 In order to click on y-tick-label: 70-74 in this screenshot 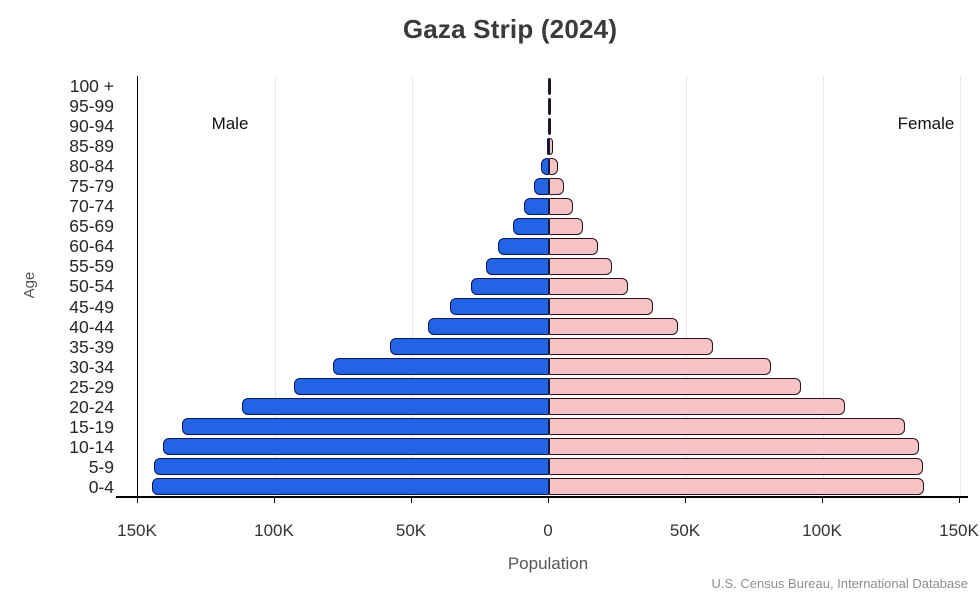, I will do `click(91, 206)`.